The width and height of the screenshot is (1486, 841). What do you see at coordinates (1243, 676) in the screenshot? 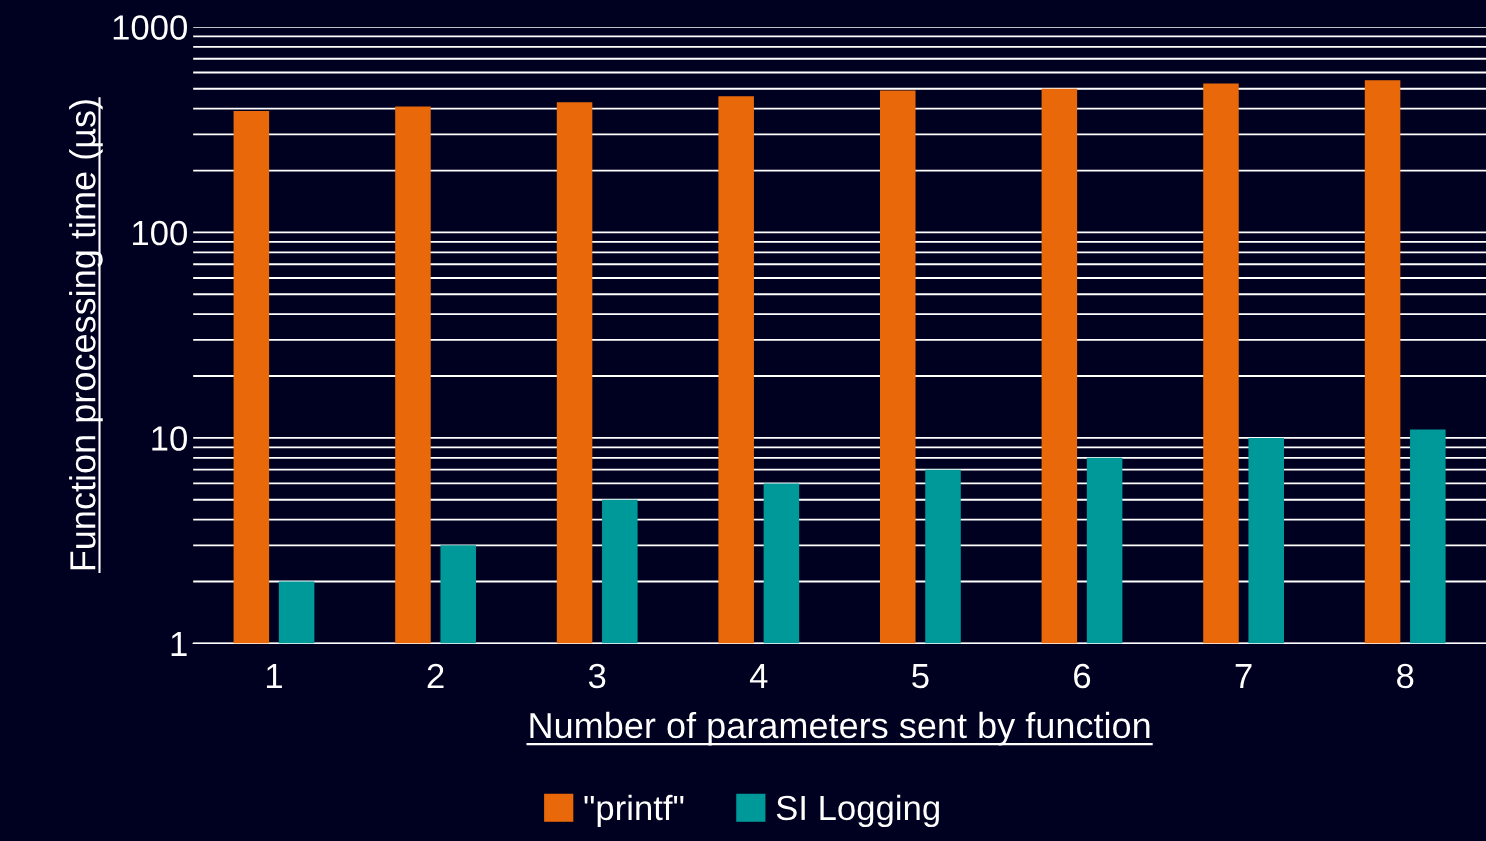
I see `x-tick-label: 7` at bounding box center [1243, 676].